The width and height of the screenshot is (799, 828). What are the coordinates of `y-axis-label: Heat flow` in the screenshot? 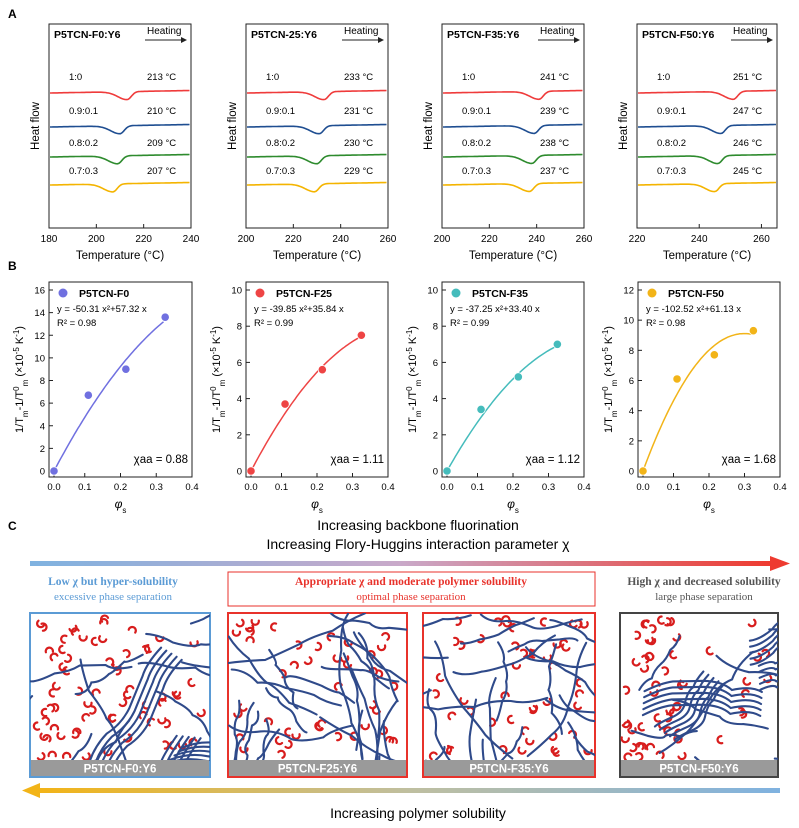 It's located at (624, 125).